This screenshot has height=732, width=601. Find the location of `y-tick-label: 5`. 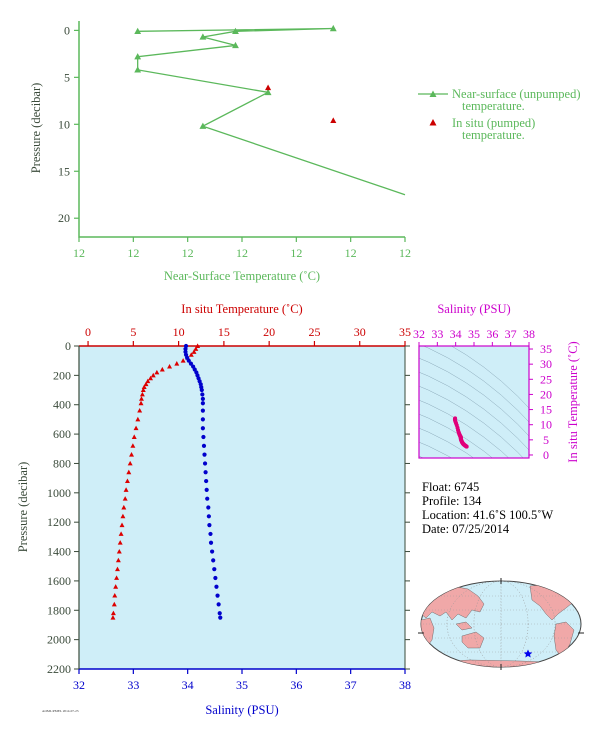

y-tick-label: 5 is located at coordinates (67, 77).